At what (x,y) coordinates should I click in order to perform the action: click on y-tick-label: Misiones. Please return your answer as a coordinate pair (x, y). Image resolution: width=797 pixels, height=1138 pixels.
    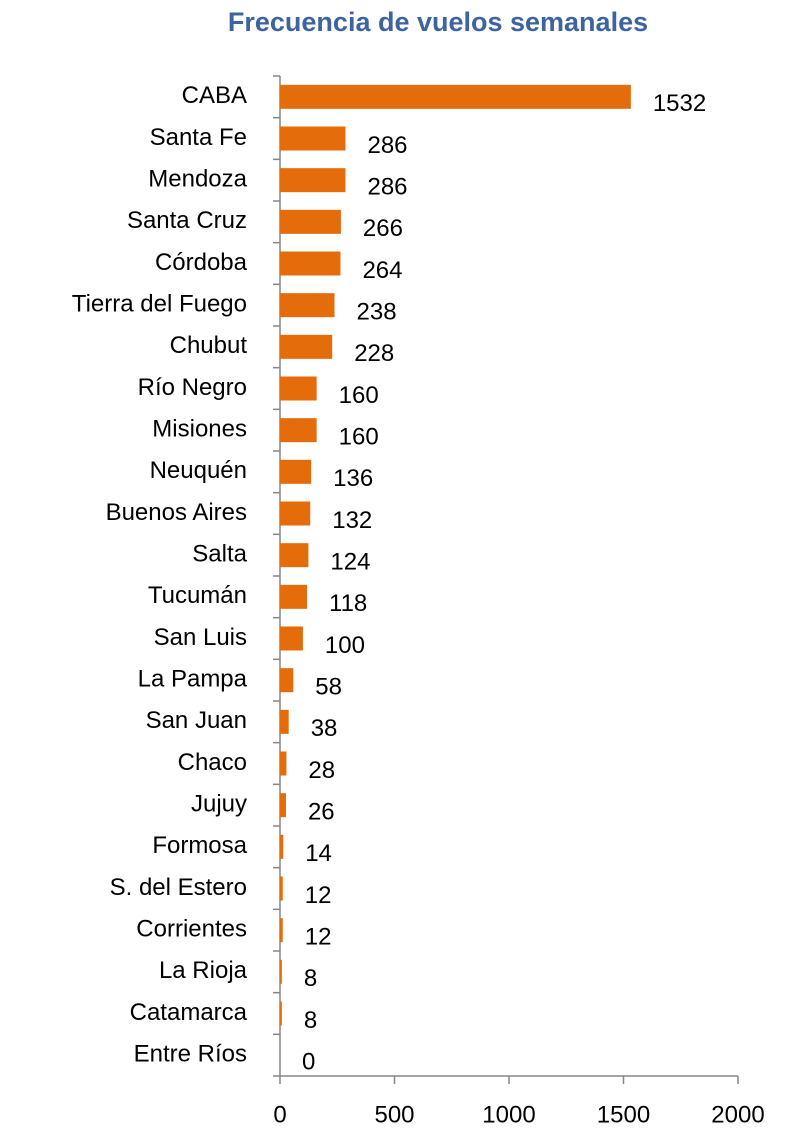
    Looking at the image, I should click on (199, 429).